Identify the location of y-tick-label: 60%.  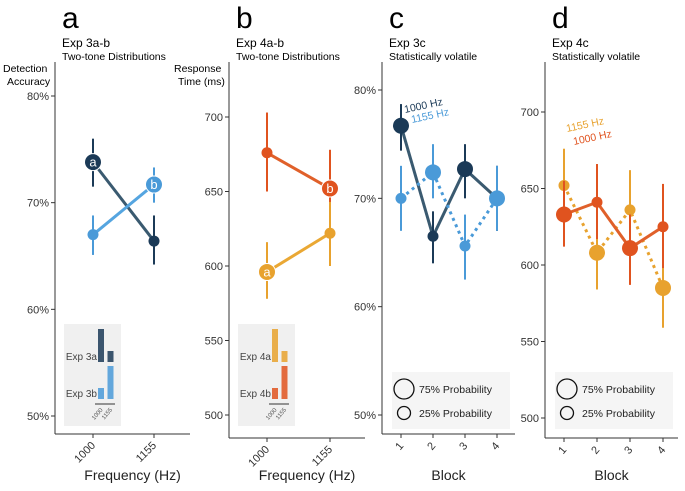
(365, 308).